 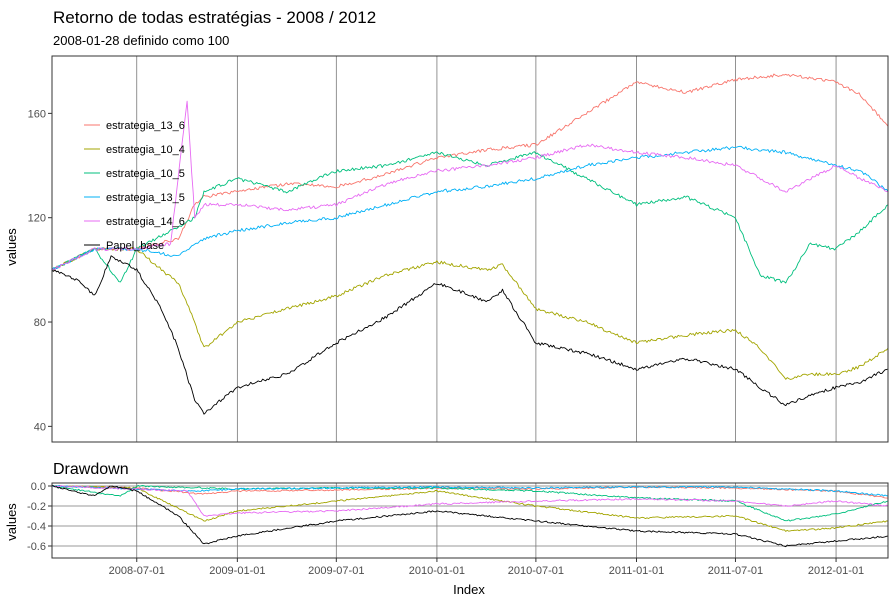 What do you see at coordinates (437, 571) in the screenshot?
I see `x-tick-label: 2010-01-01` at bounding box center [437, 571].